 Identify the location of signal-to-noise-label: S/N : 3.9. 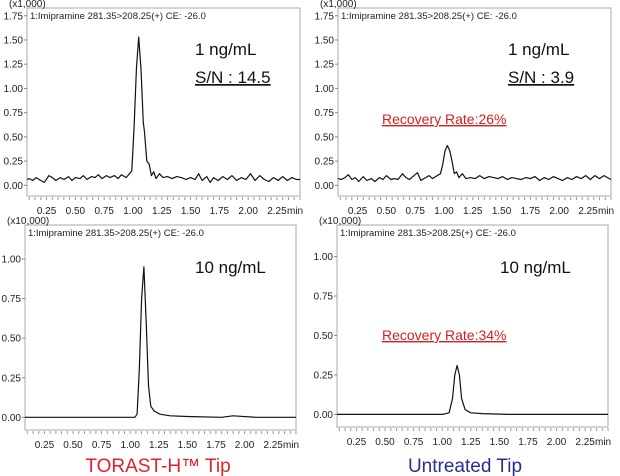
(541, 77).